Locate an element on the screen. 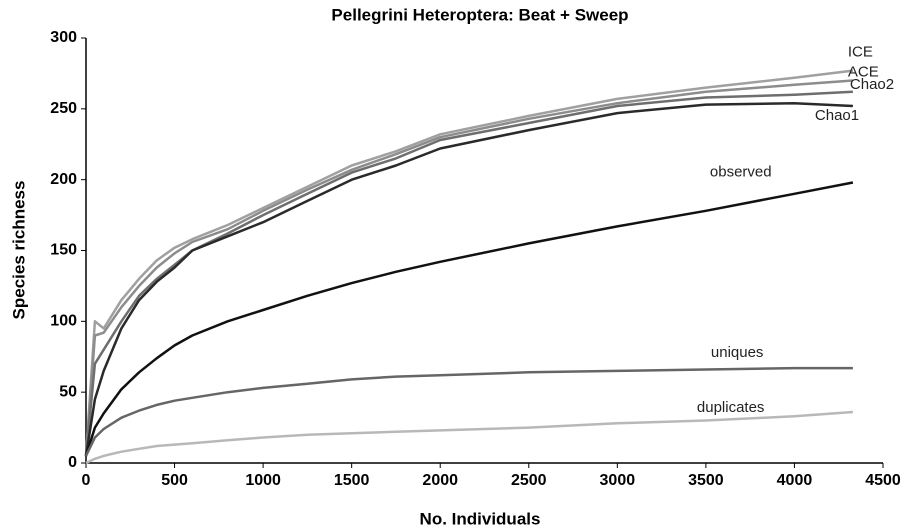 This screenshot has height=531, width=923. x-tick-label: 3000 is located at coordinates (618, 480).